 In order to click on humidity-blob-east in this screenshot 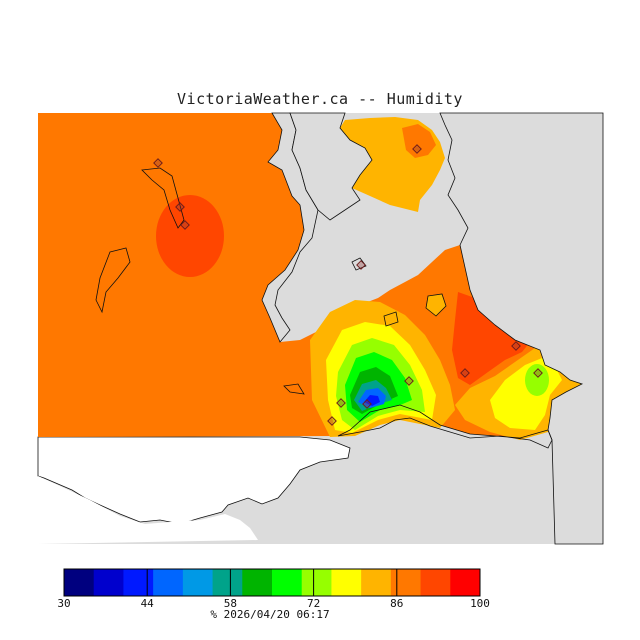, I will do `click(491, 338)`.